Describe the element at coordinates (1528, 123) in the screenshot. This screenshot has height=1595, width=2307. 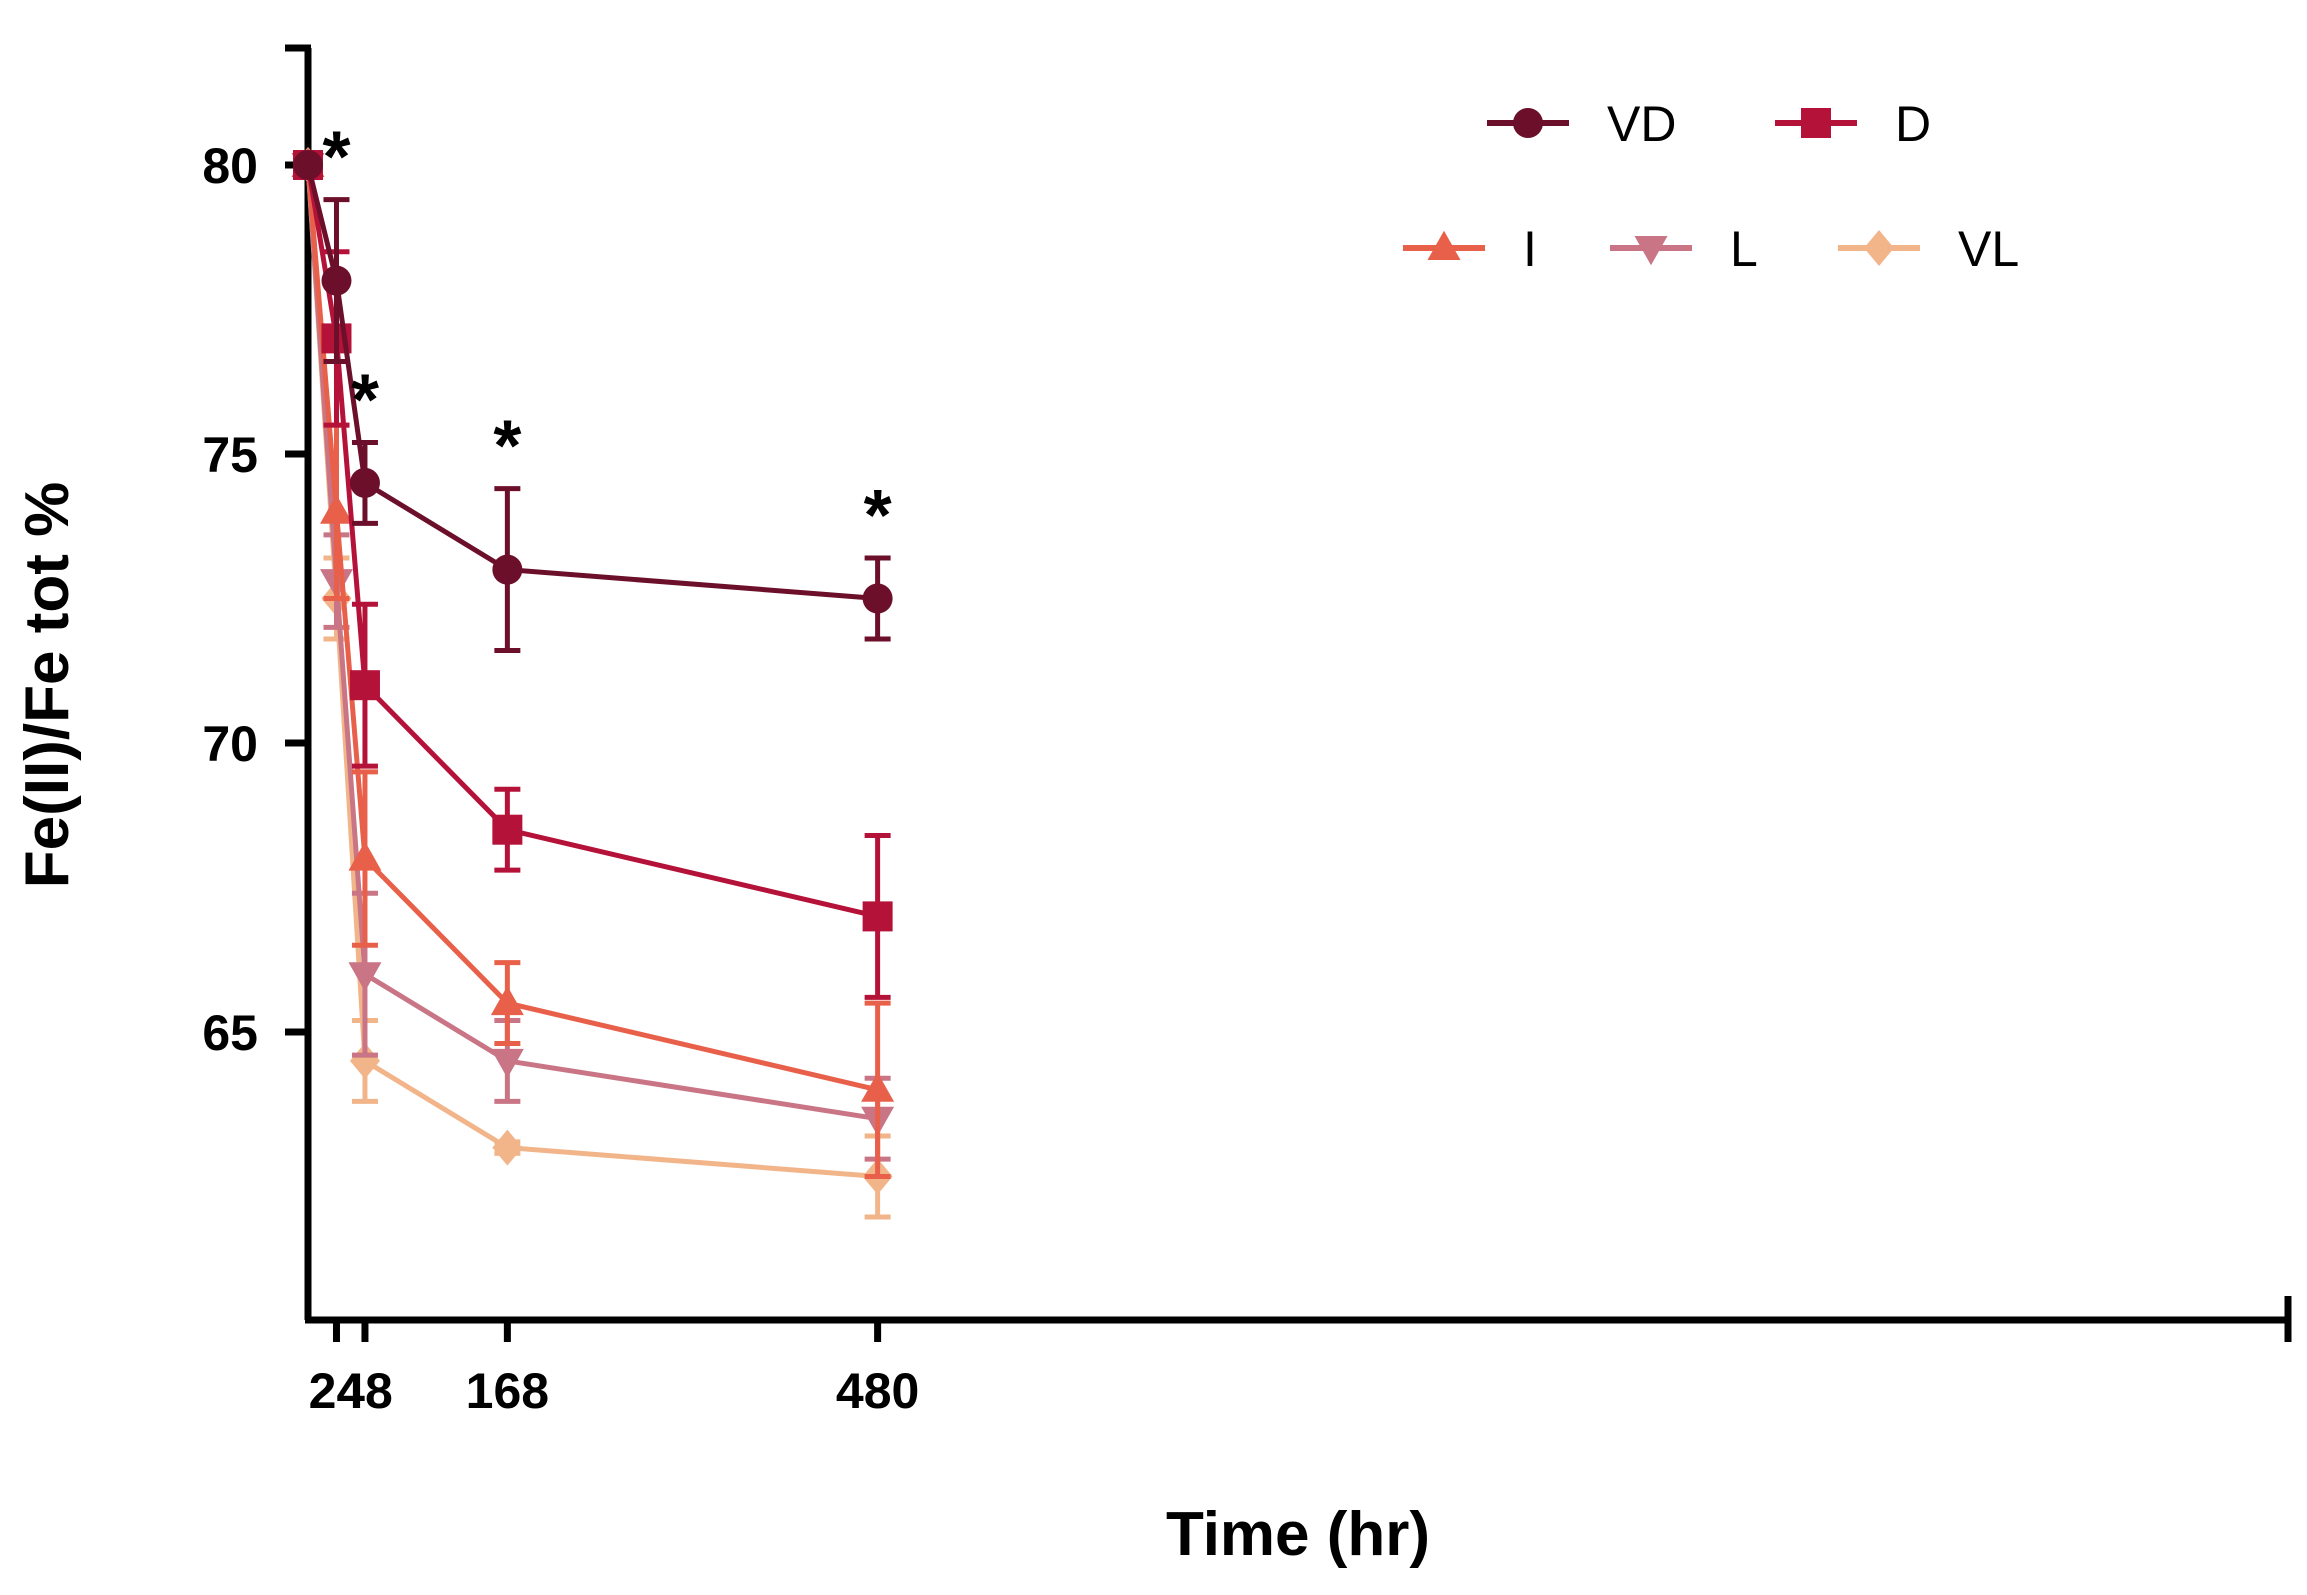
I see `legend-marker-vd` at that location.